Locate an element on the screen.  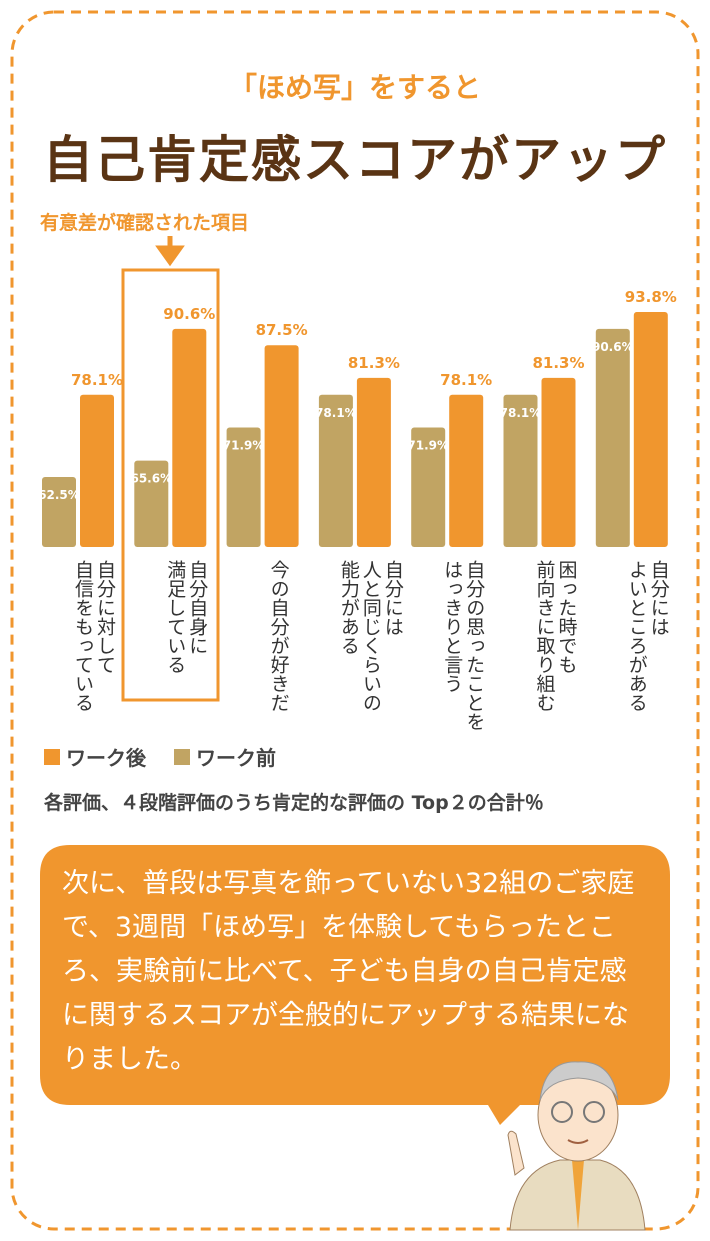
legend-item: ワーク後 is located at coordinates (95, 756).